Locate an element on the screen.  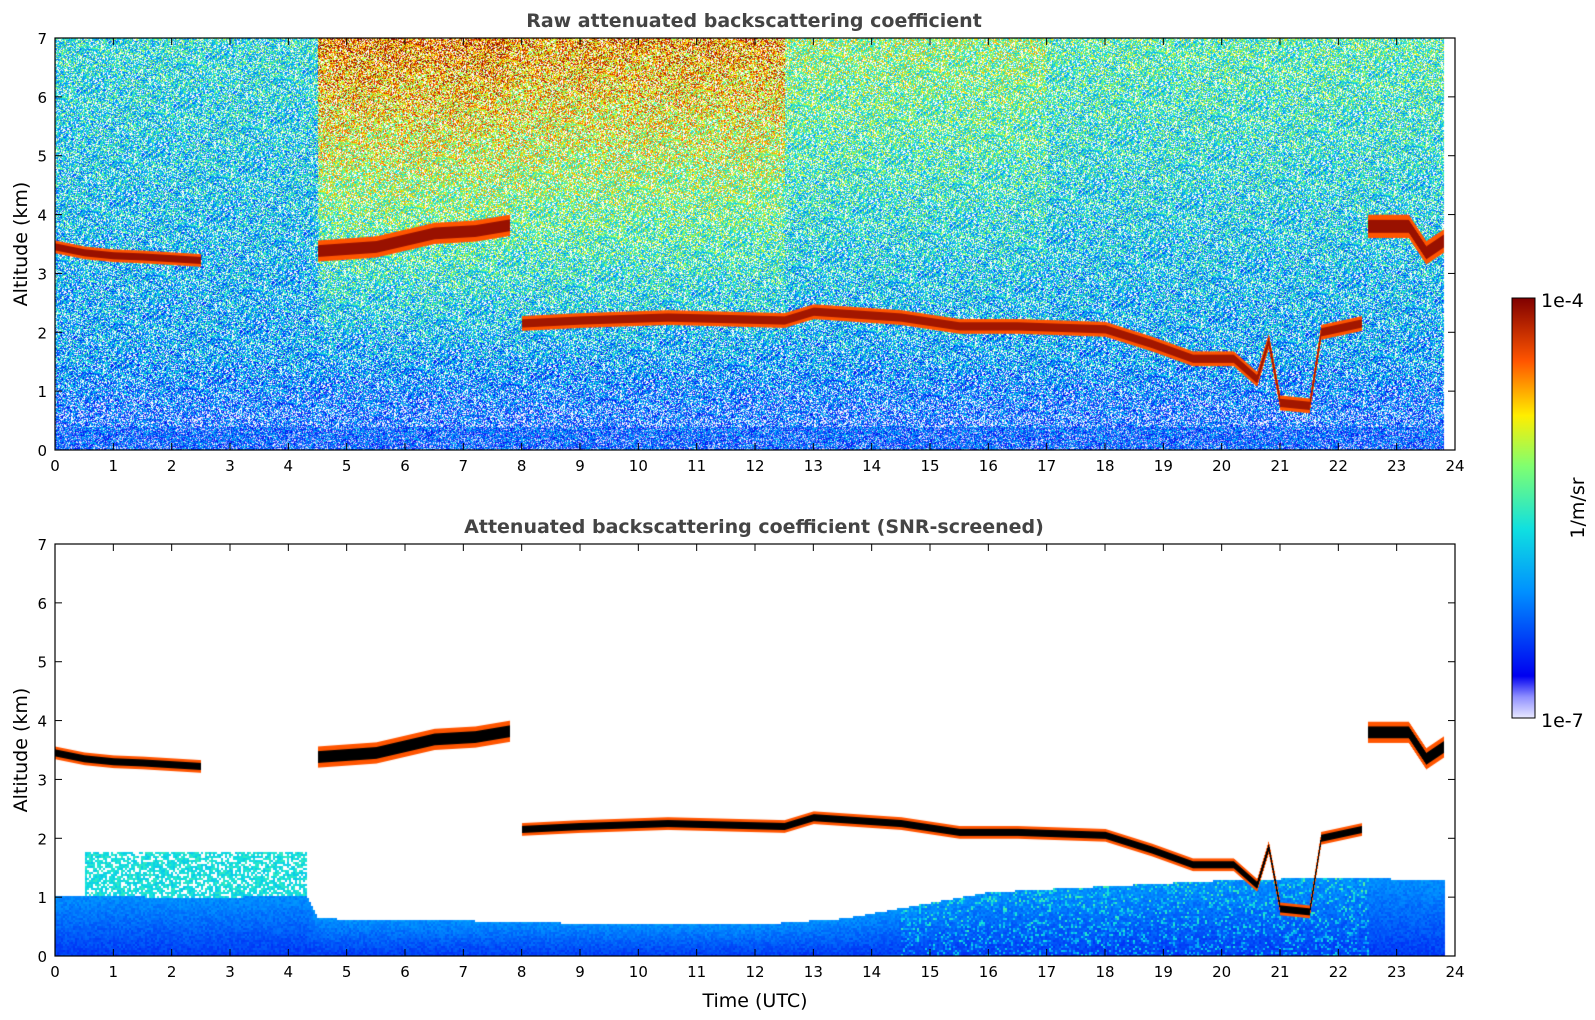
colorbar-max-label: 1e-4 is located at coordinates (1562, 301).